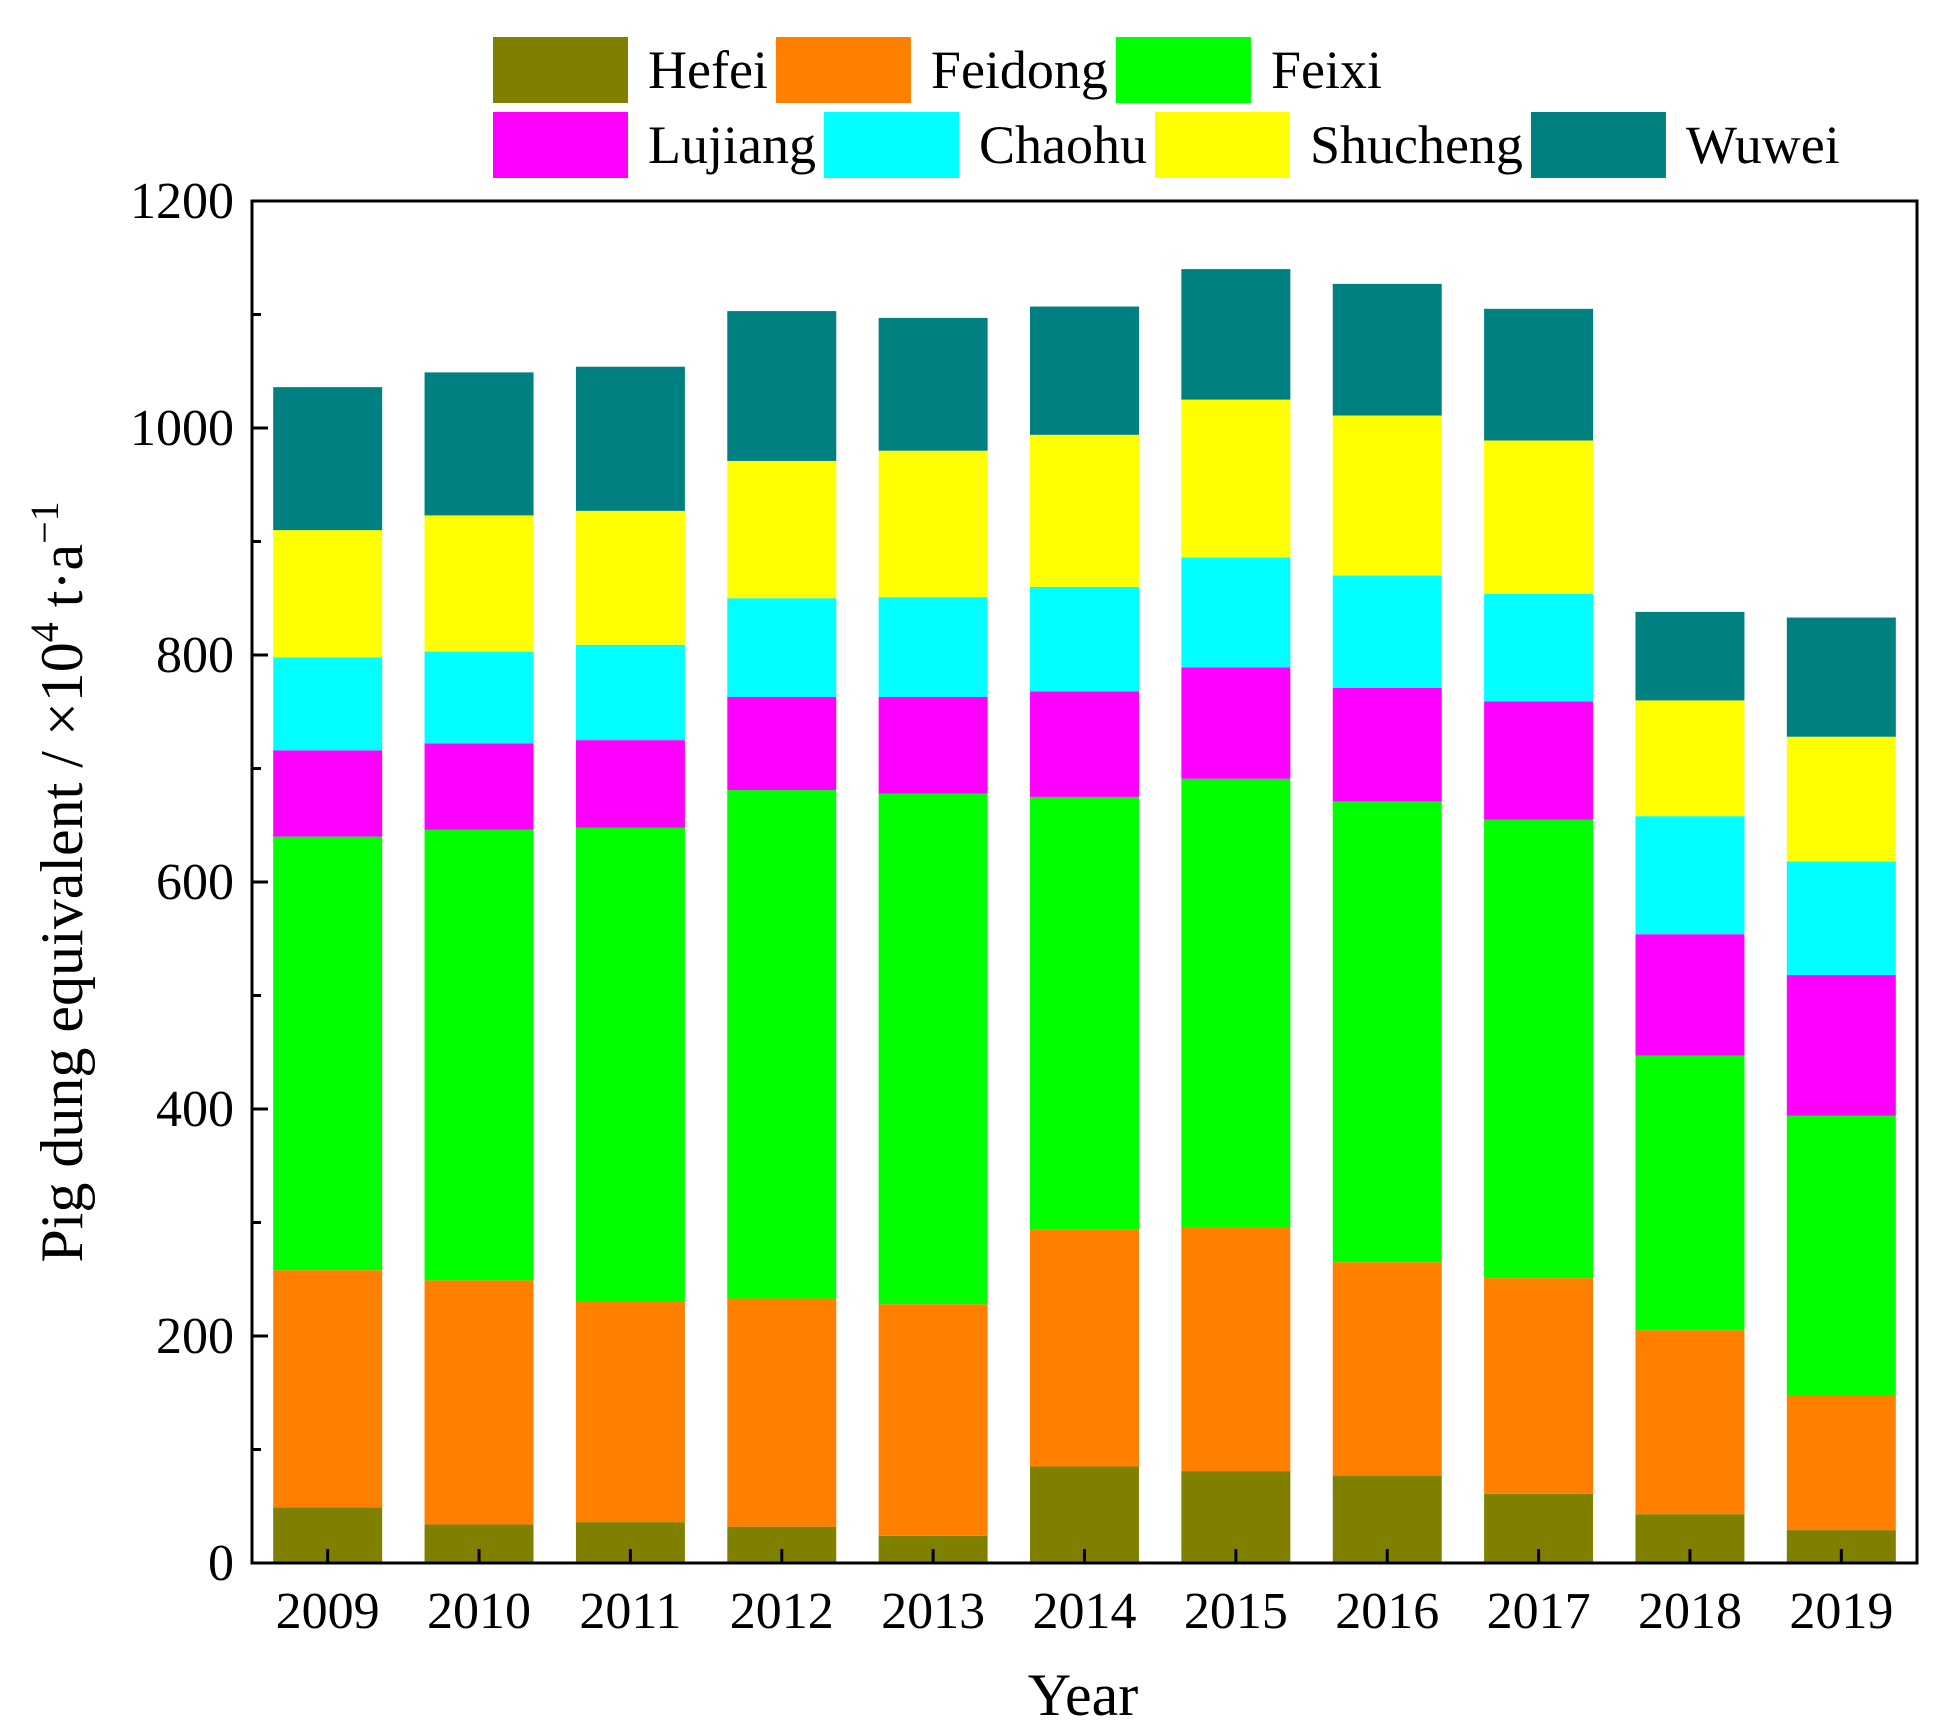 This screenshot has height=1735, width=1948. Describe the element at coordinates (1841, 918) in the screenshot. I see `bar-chaohu-2019` at that location.